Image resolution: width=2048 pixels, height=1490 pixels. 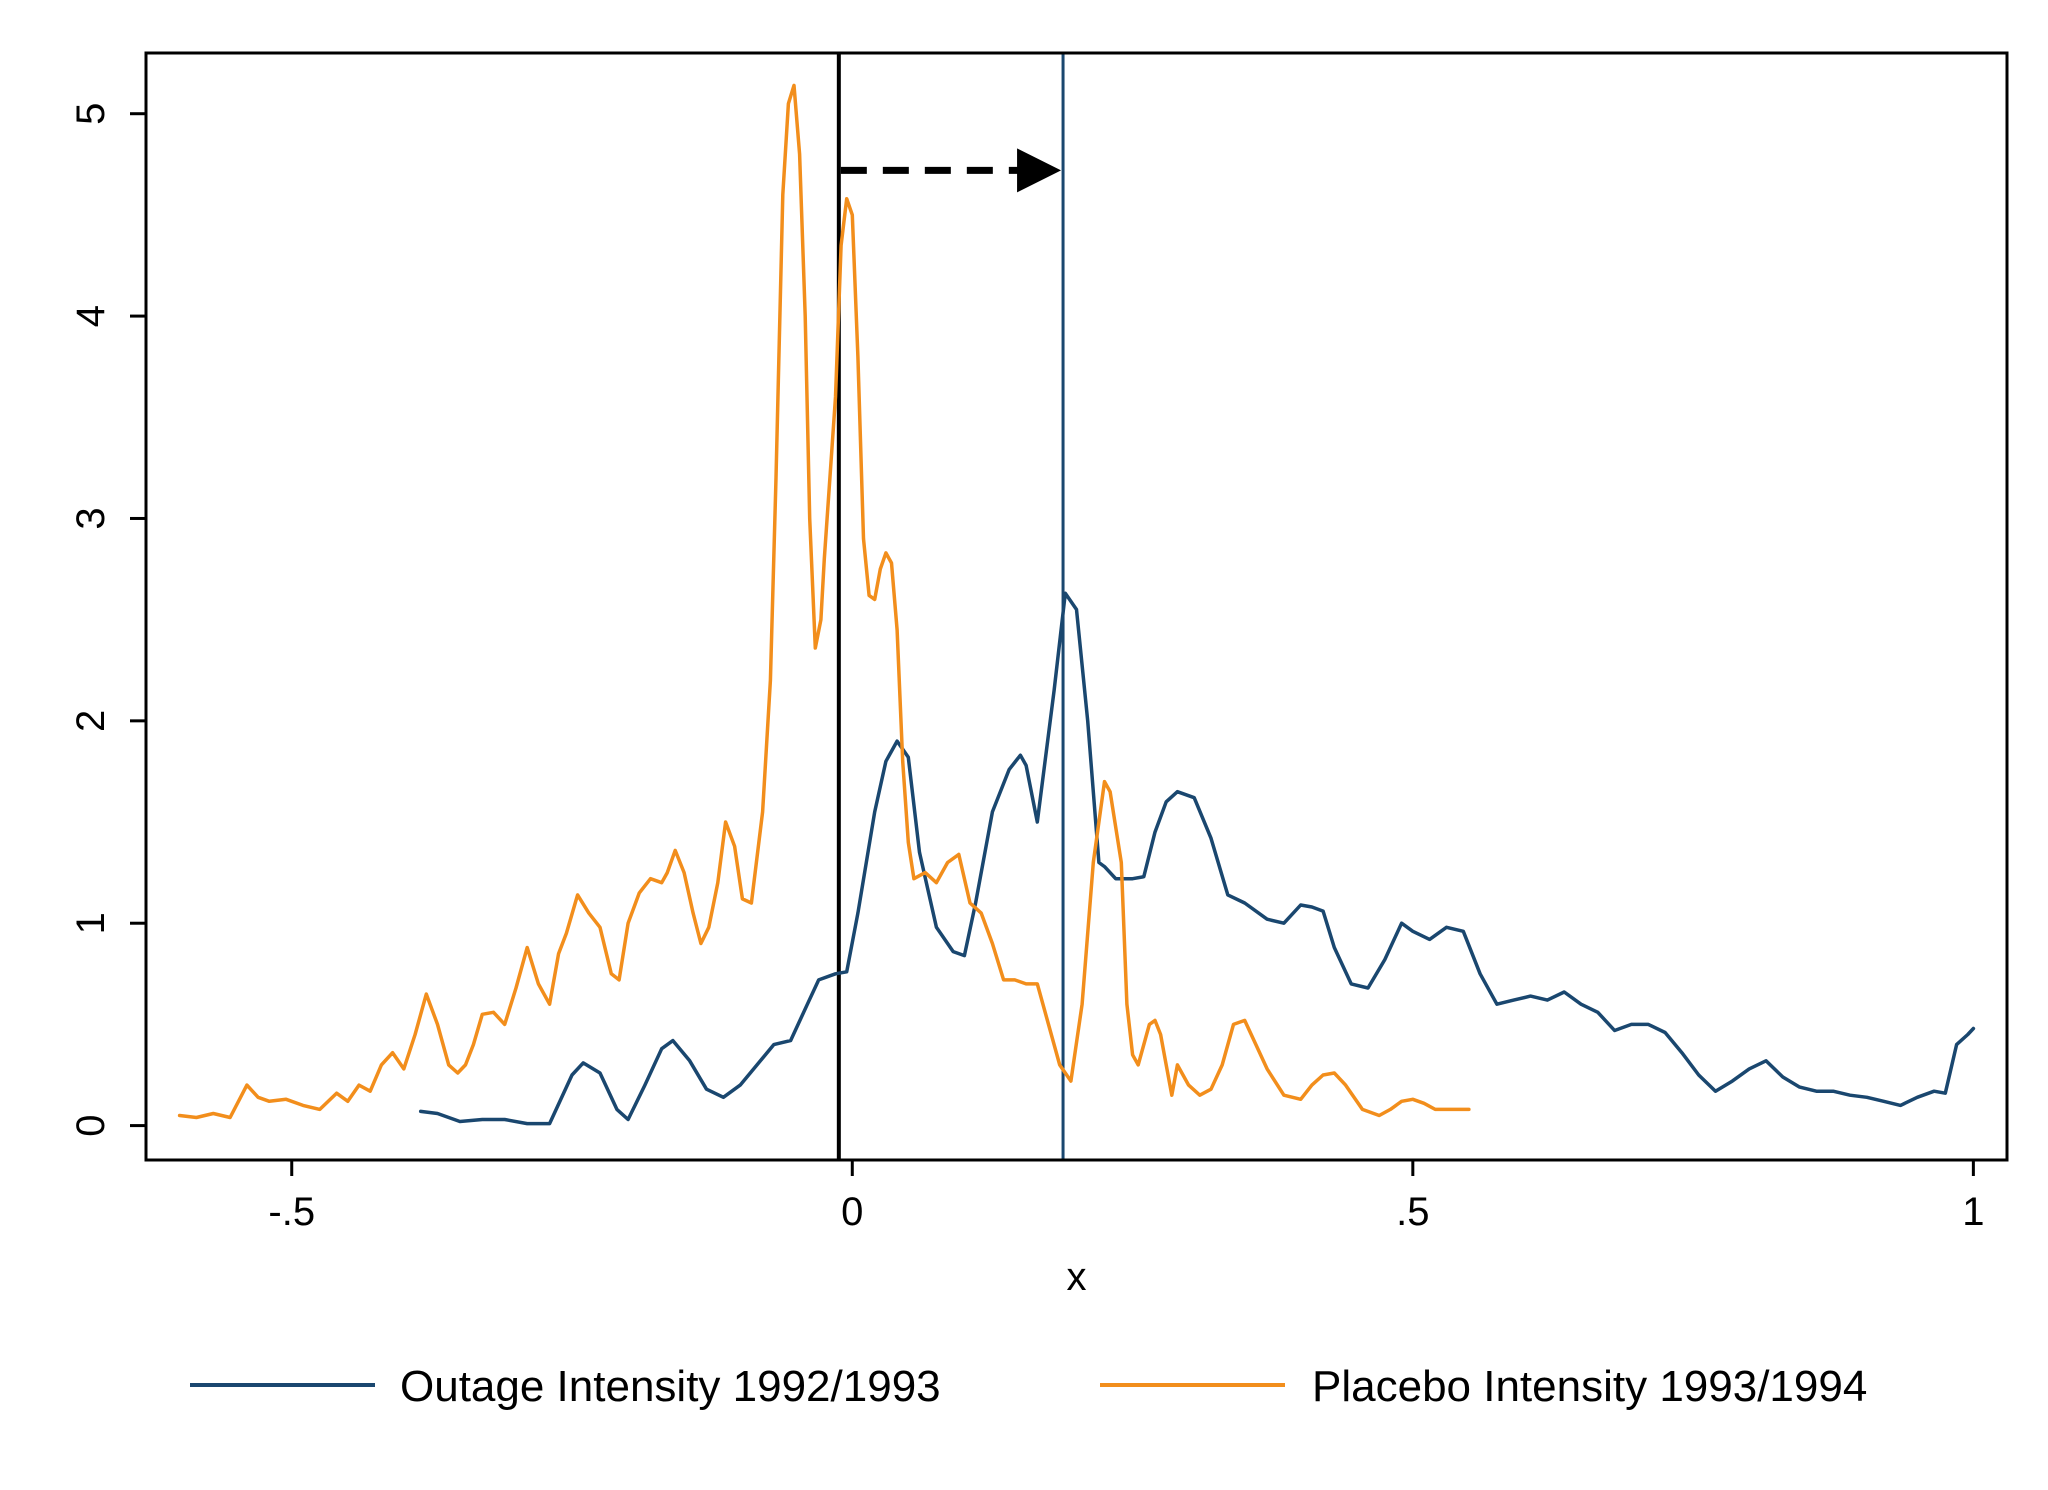 I want to click on x-tick-label: 1, so click(x=1973, y=1212).